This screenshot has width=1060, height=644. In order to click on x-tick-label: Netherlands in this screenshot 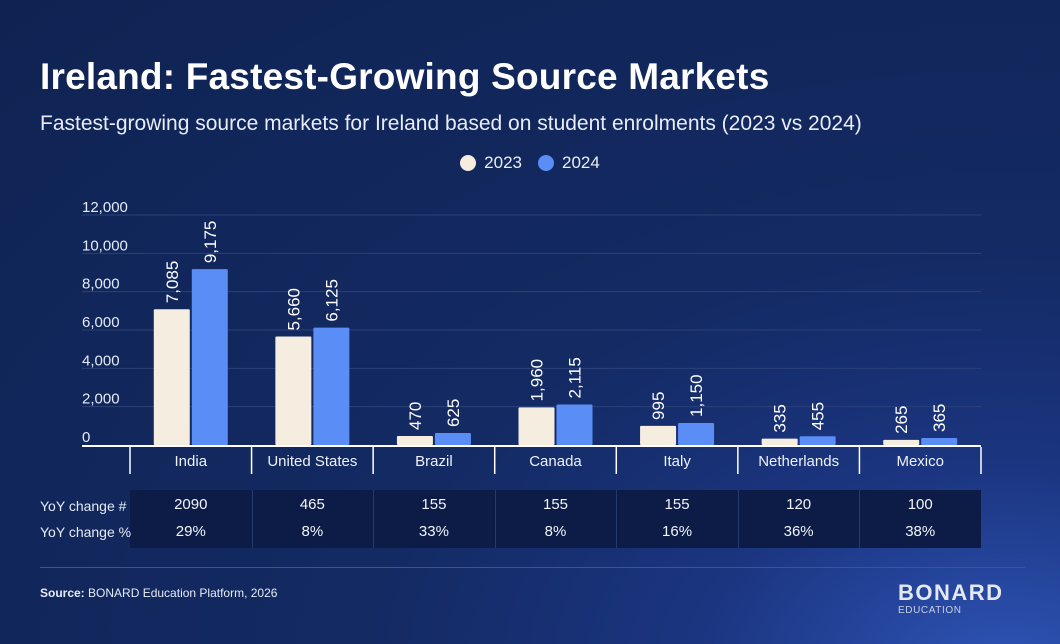, I will do `click(798, 461)`.